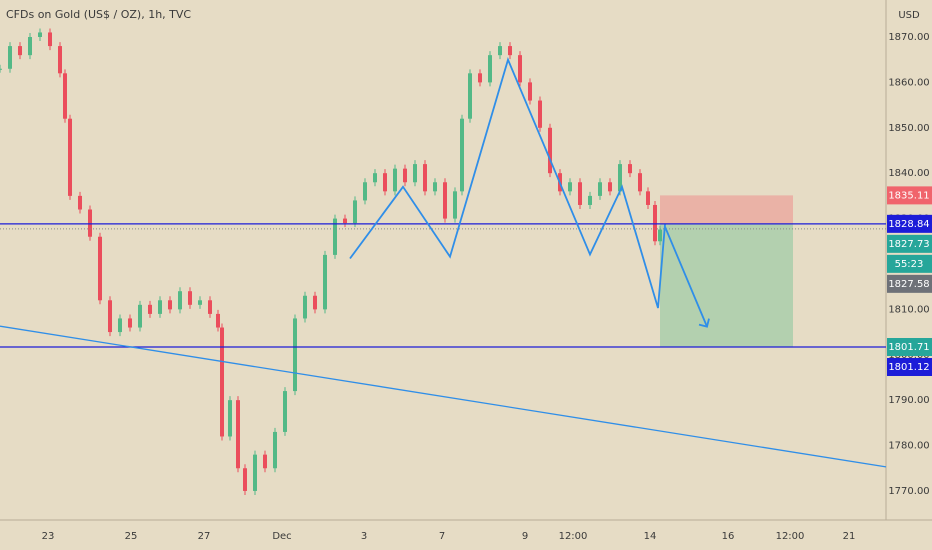 This screenshot has width=932, height=550. What do you see at coordinates (908, 309) in the screenshot?
I see `y-tick-label: 1810.00` at bounding box center [908, 309].